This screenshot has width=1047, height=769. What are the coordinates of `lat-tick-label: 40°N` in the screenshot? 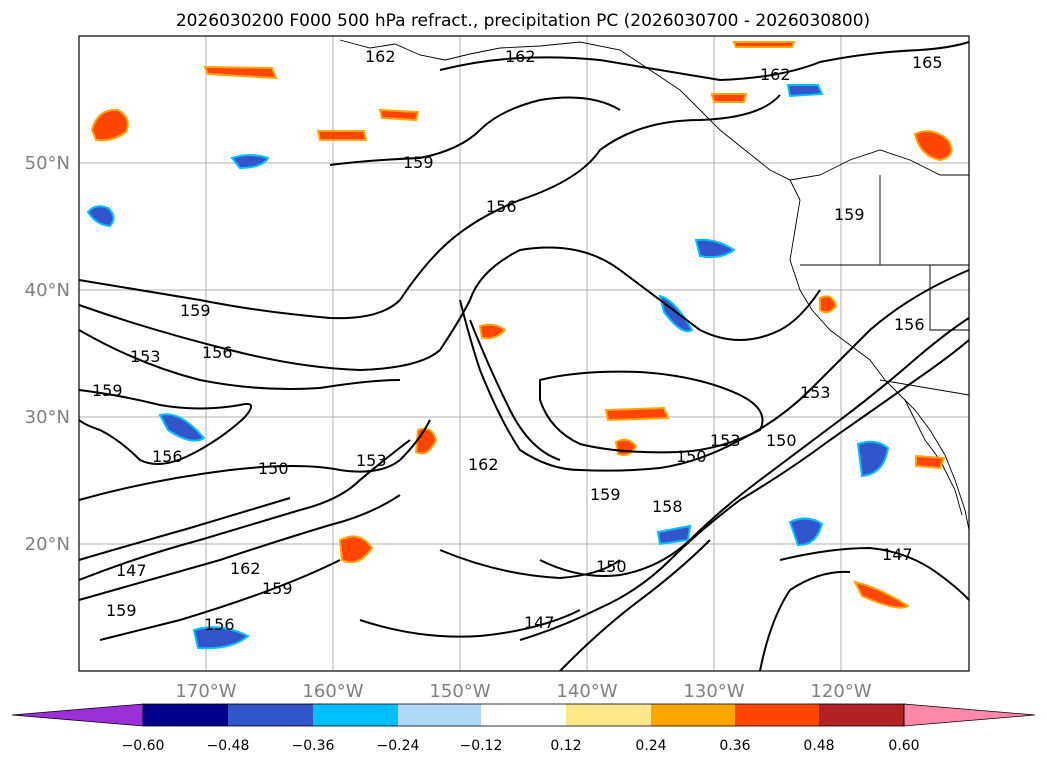 It's located at (47, 290).